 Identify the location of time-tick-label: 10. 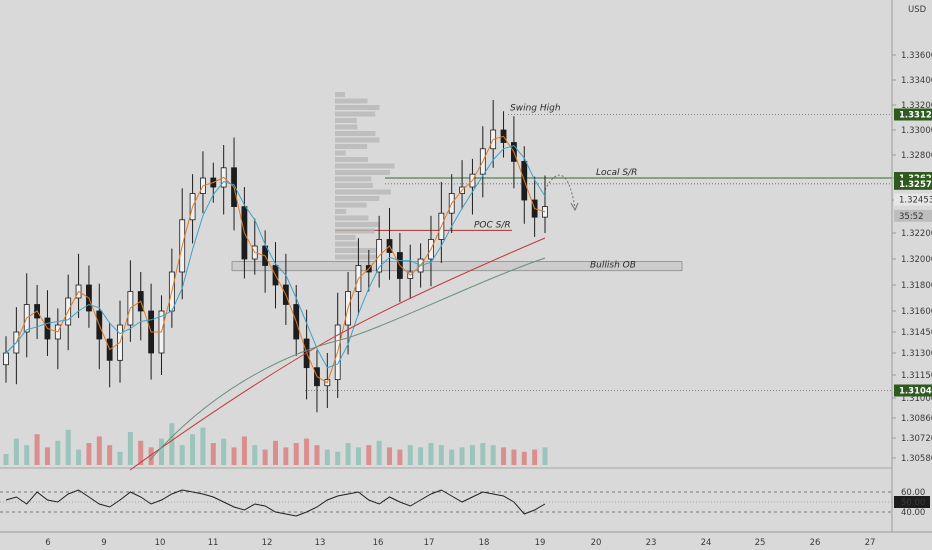
(160, 543).